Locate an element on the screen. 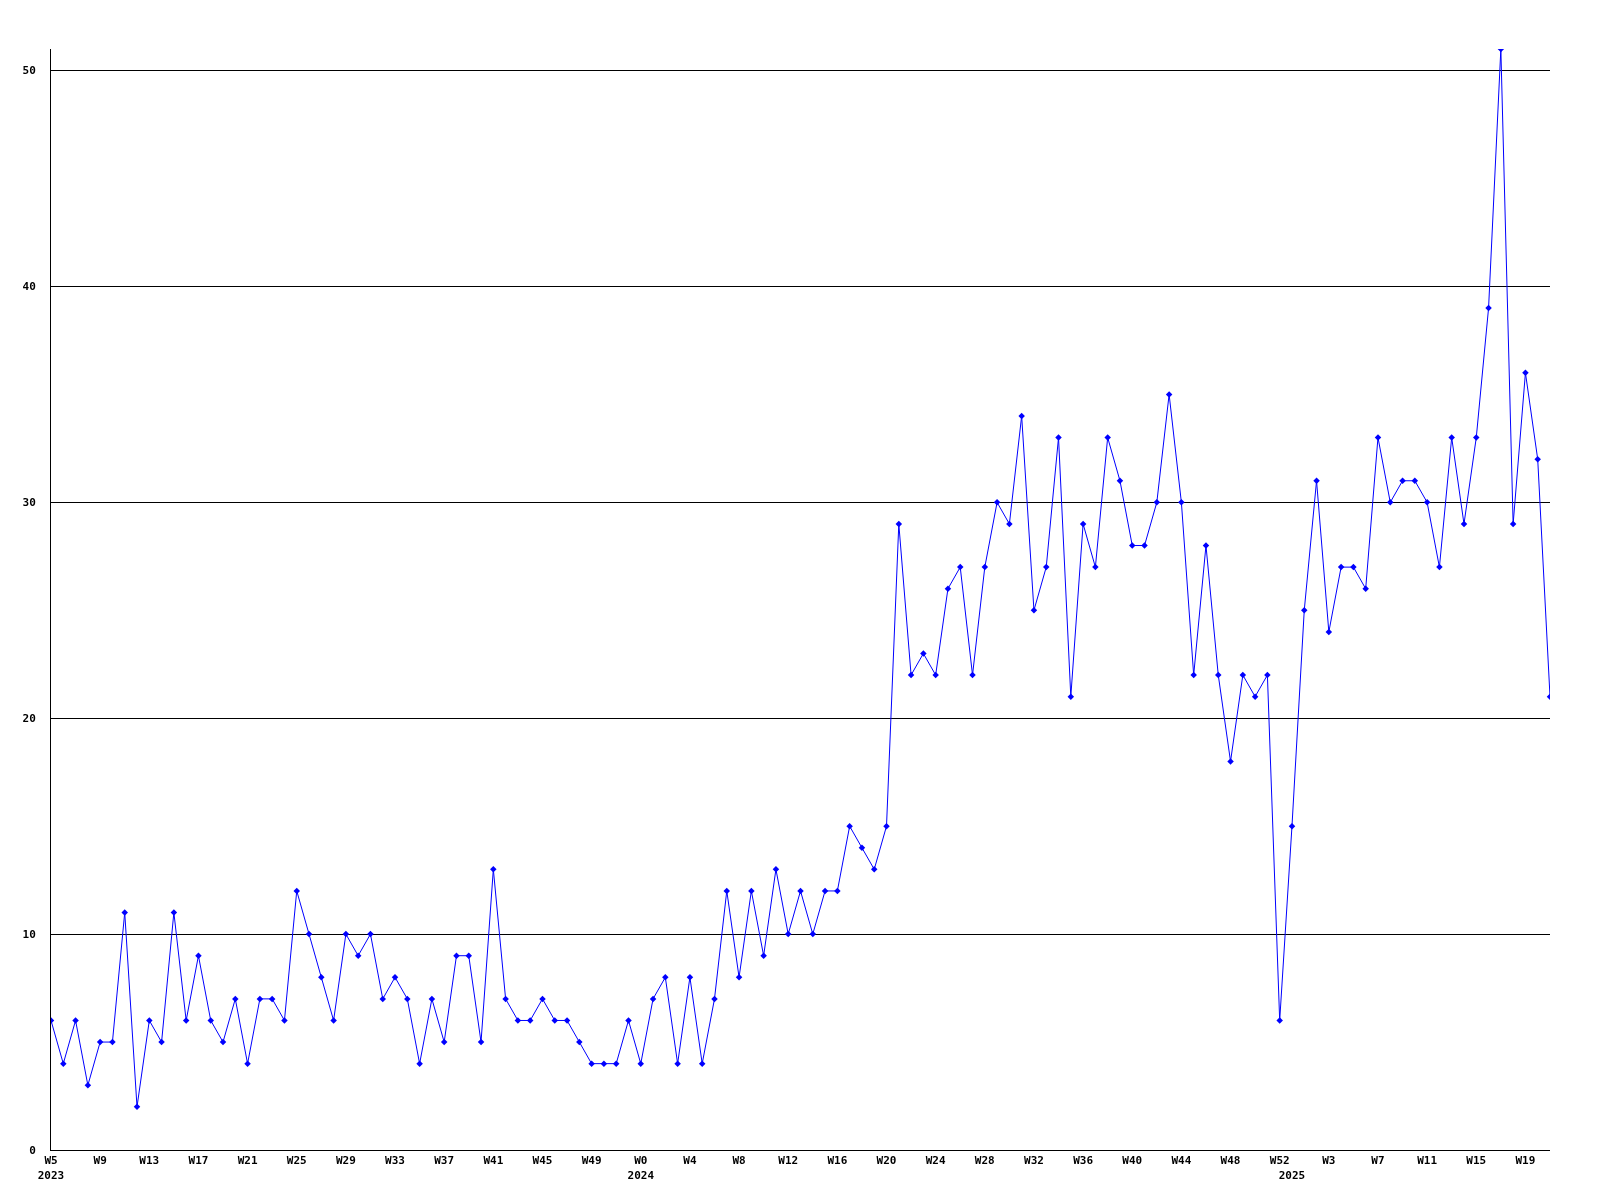 Image resolution: width=1600 pixels, height=1200 pixels. x-tick-label: W21 is located at coordinates (247, 1161).